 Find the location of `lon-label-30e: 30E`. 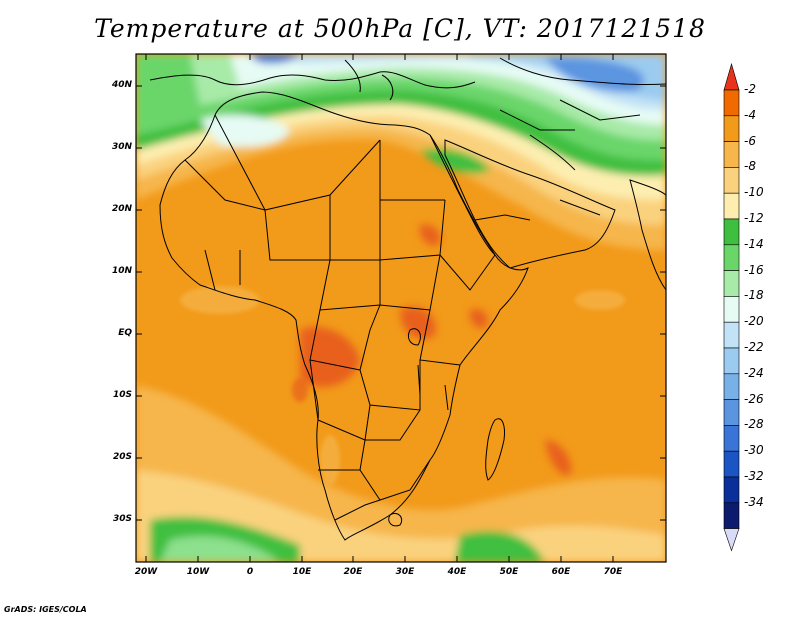

lon-label-30e: 30E is located at coordinates (405, 572).